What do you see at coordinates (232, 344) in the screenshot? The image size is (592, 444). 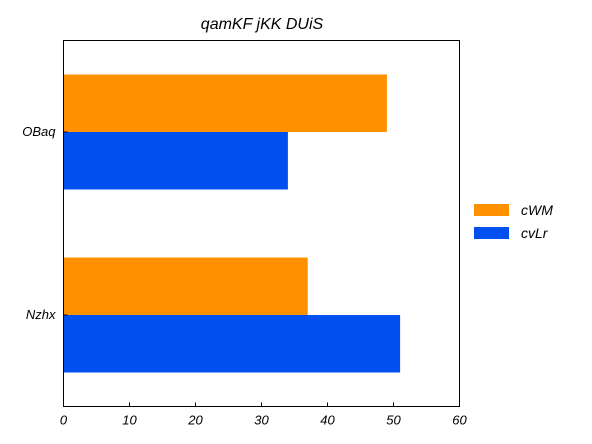 I see `bar-cvLr-Nzhx` at bounding box center [232, 344].